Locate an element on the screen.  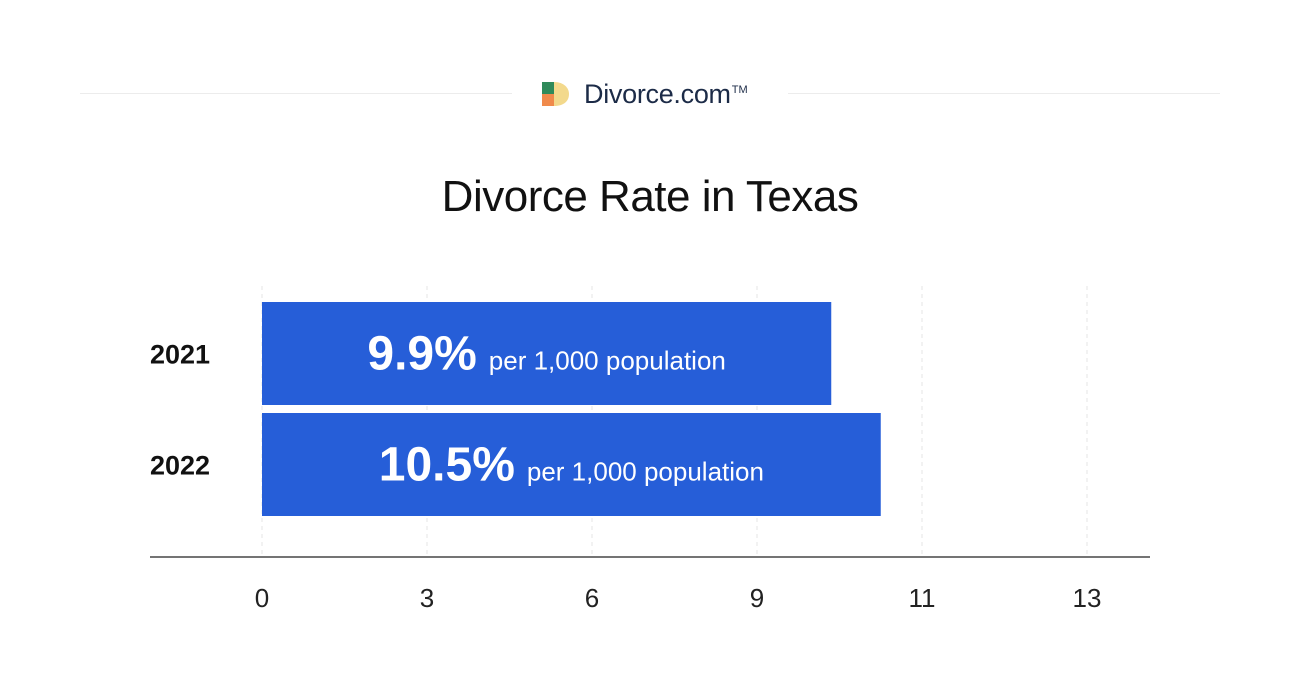
bar-value-percent: 9.9% is located at coordinates (421, 354).